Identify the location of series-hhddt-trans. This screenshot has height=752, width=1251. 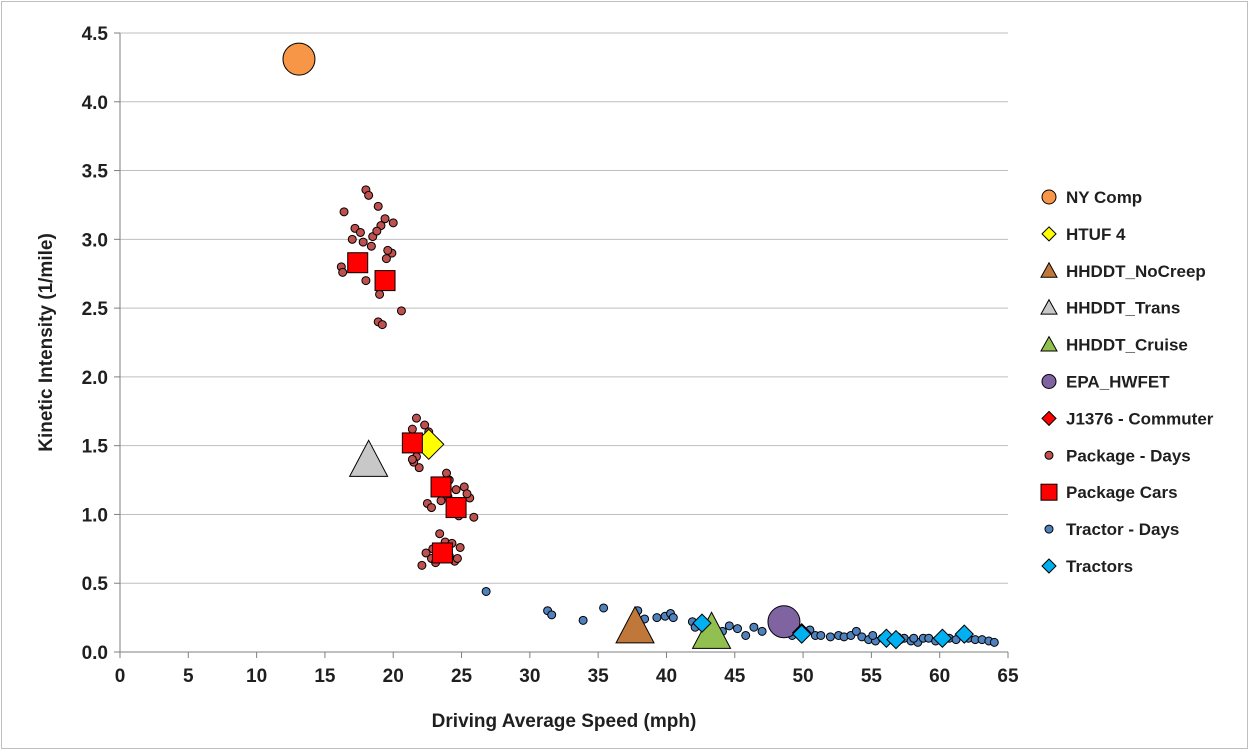
(368, 458).